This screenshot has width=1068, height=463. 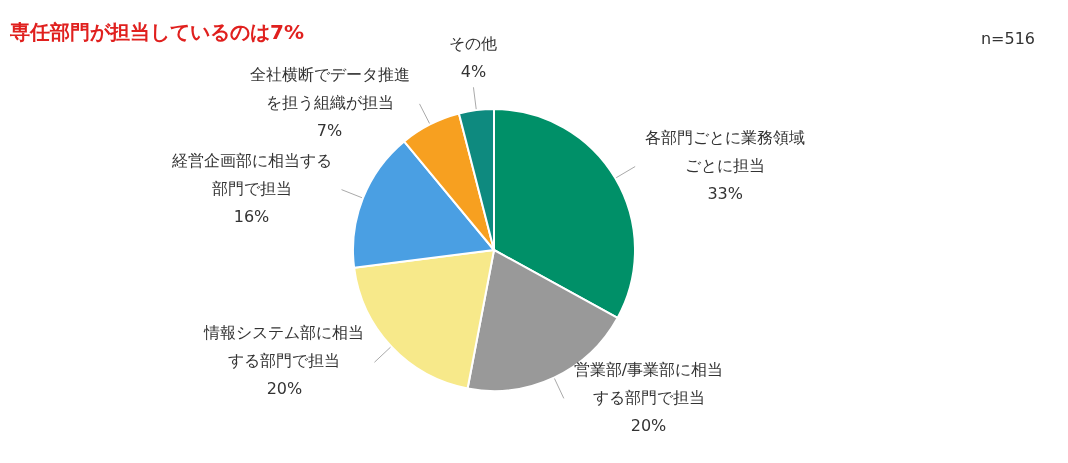 I want to click on slice-label: 営業部/事業部に相当する部門で担当, so click(x=648, y=383).